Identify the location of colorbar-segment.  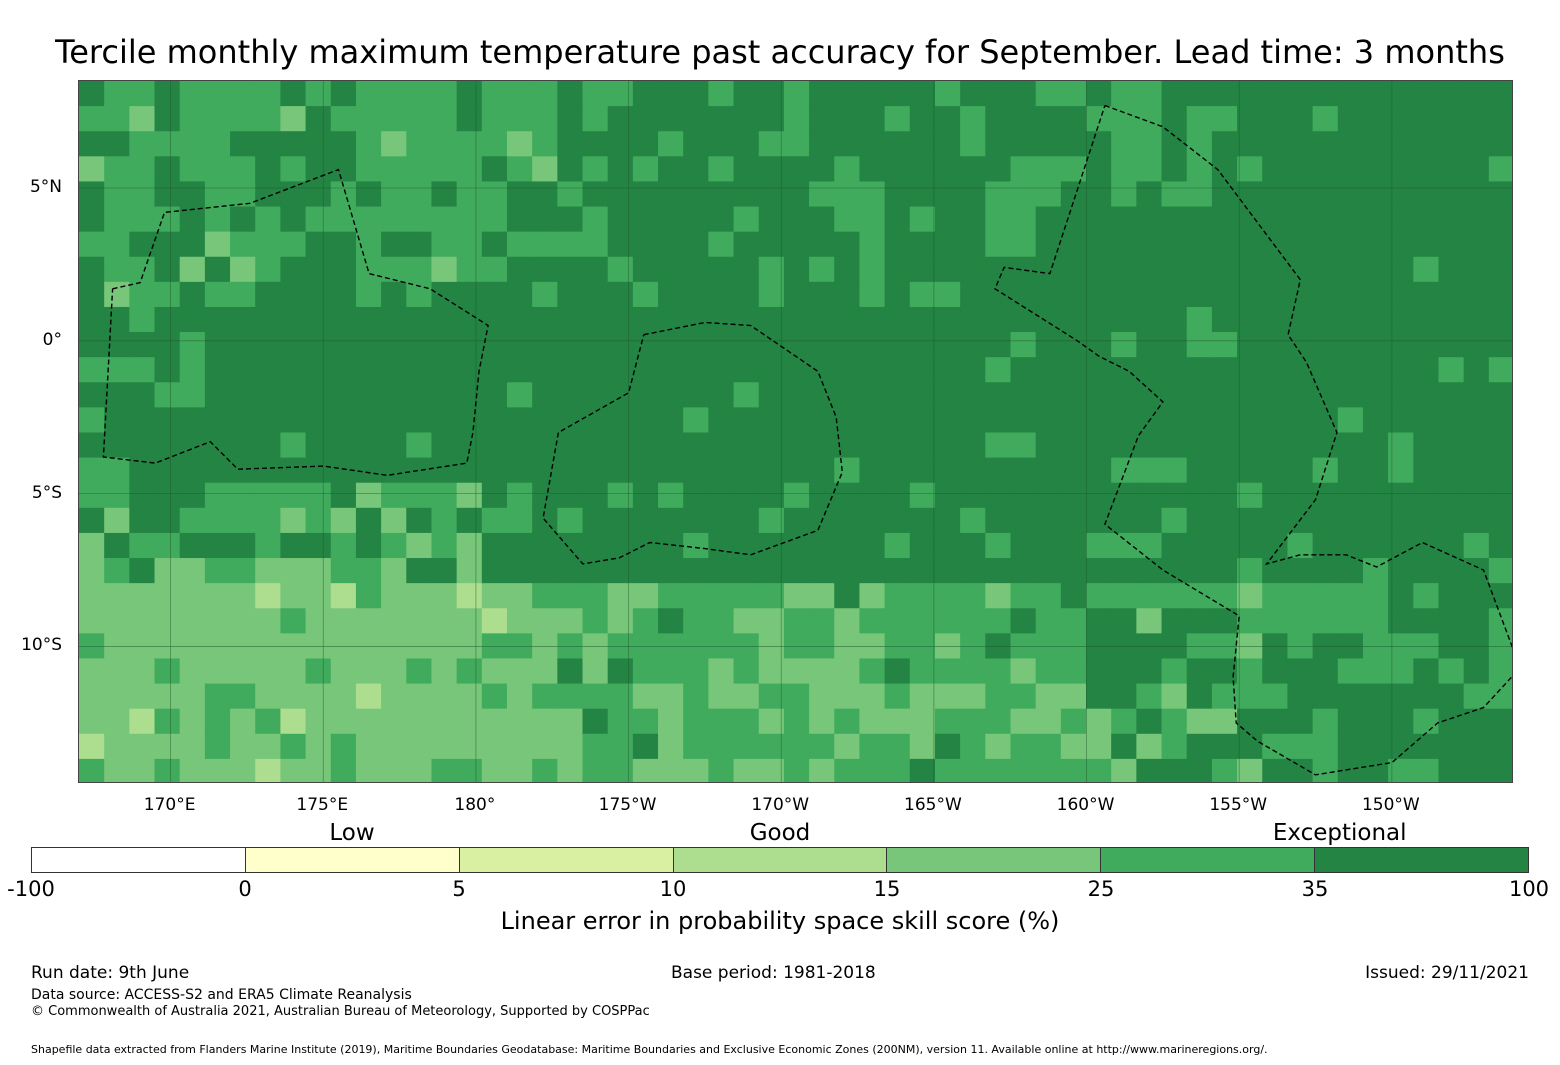
(994, 860).